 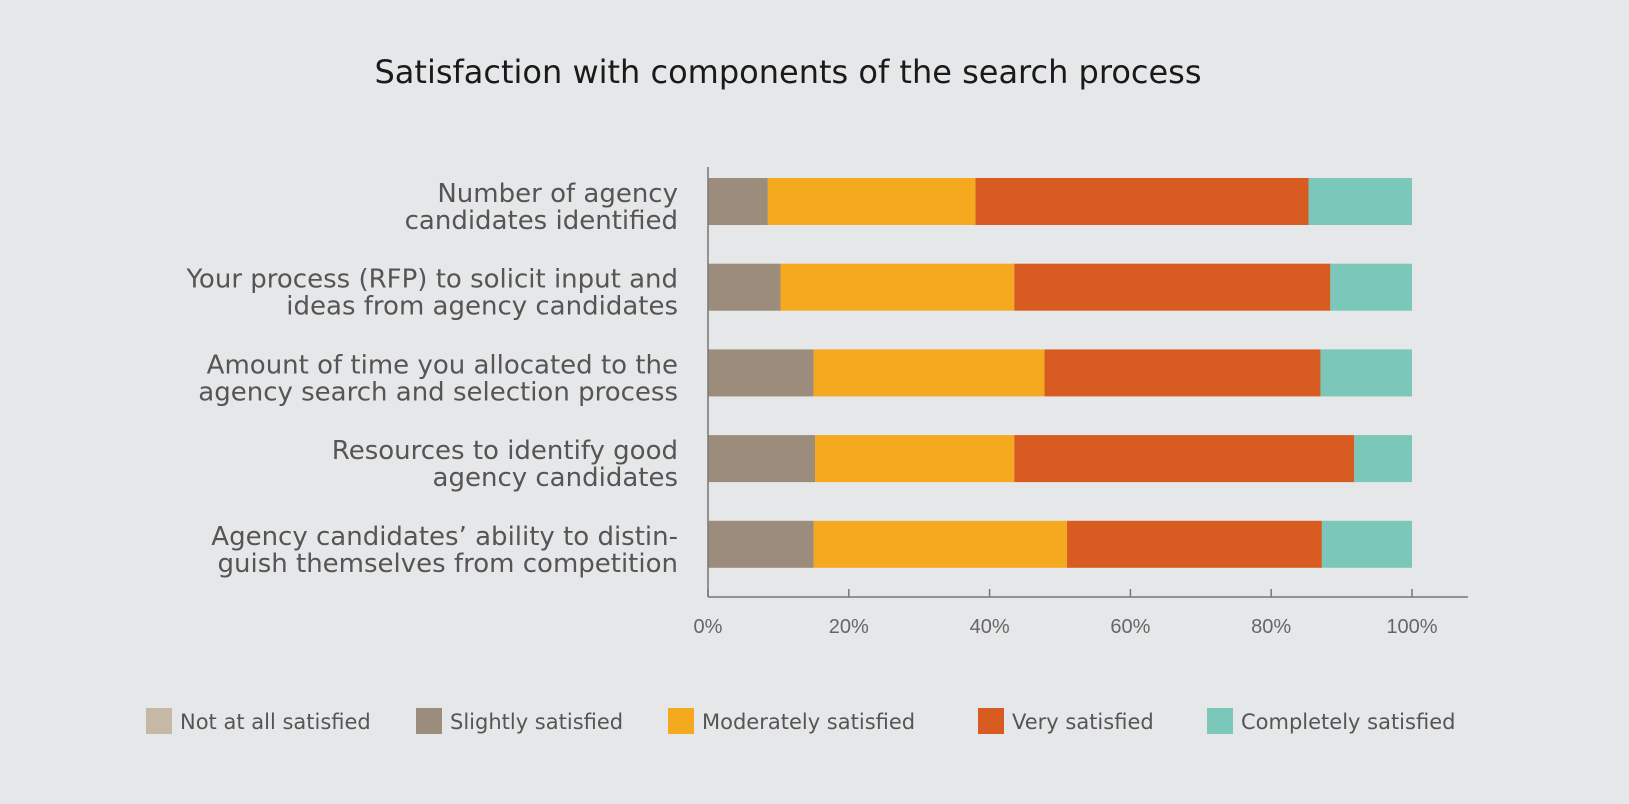 I want to click on x-tick-label: 40%, so click(x=990, y=627).